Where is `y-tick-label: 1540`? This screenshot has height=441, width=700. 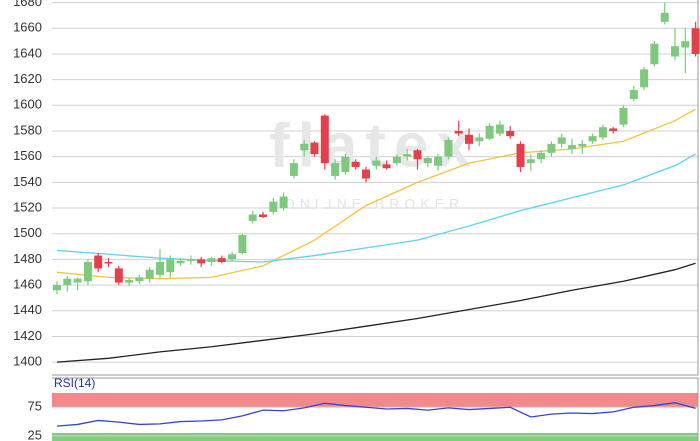
y-tick-label: 1540 is located at coordinates (27, 181).